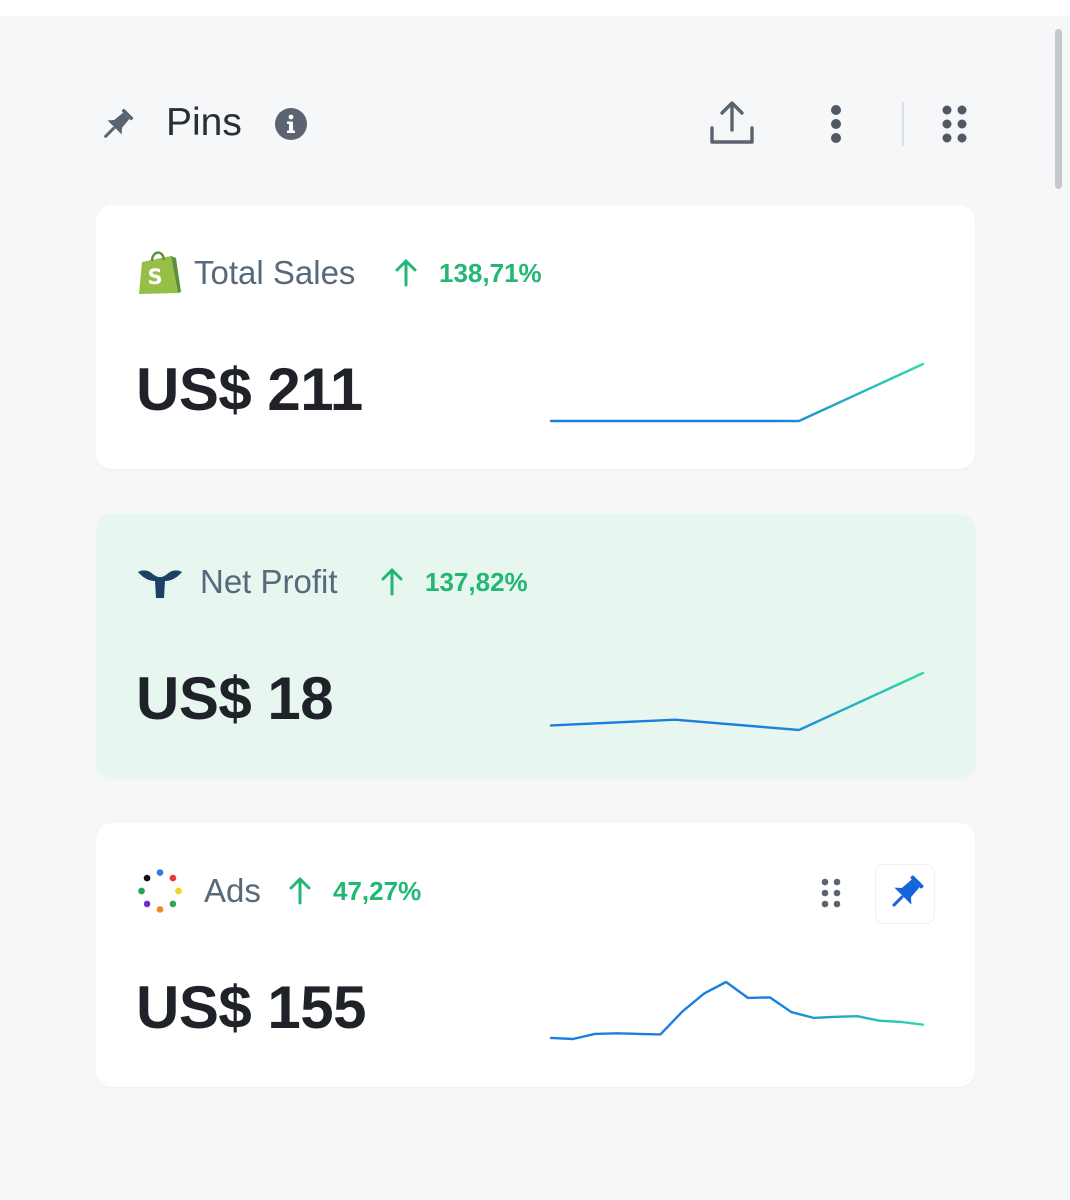 The height and width of the screenshot is (1200, 1070). I want to click on top-strip, so click(535, 8).